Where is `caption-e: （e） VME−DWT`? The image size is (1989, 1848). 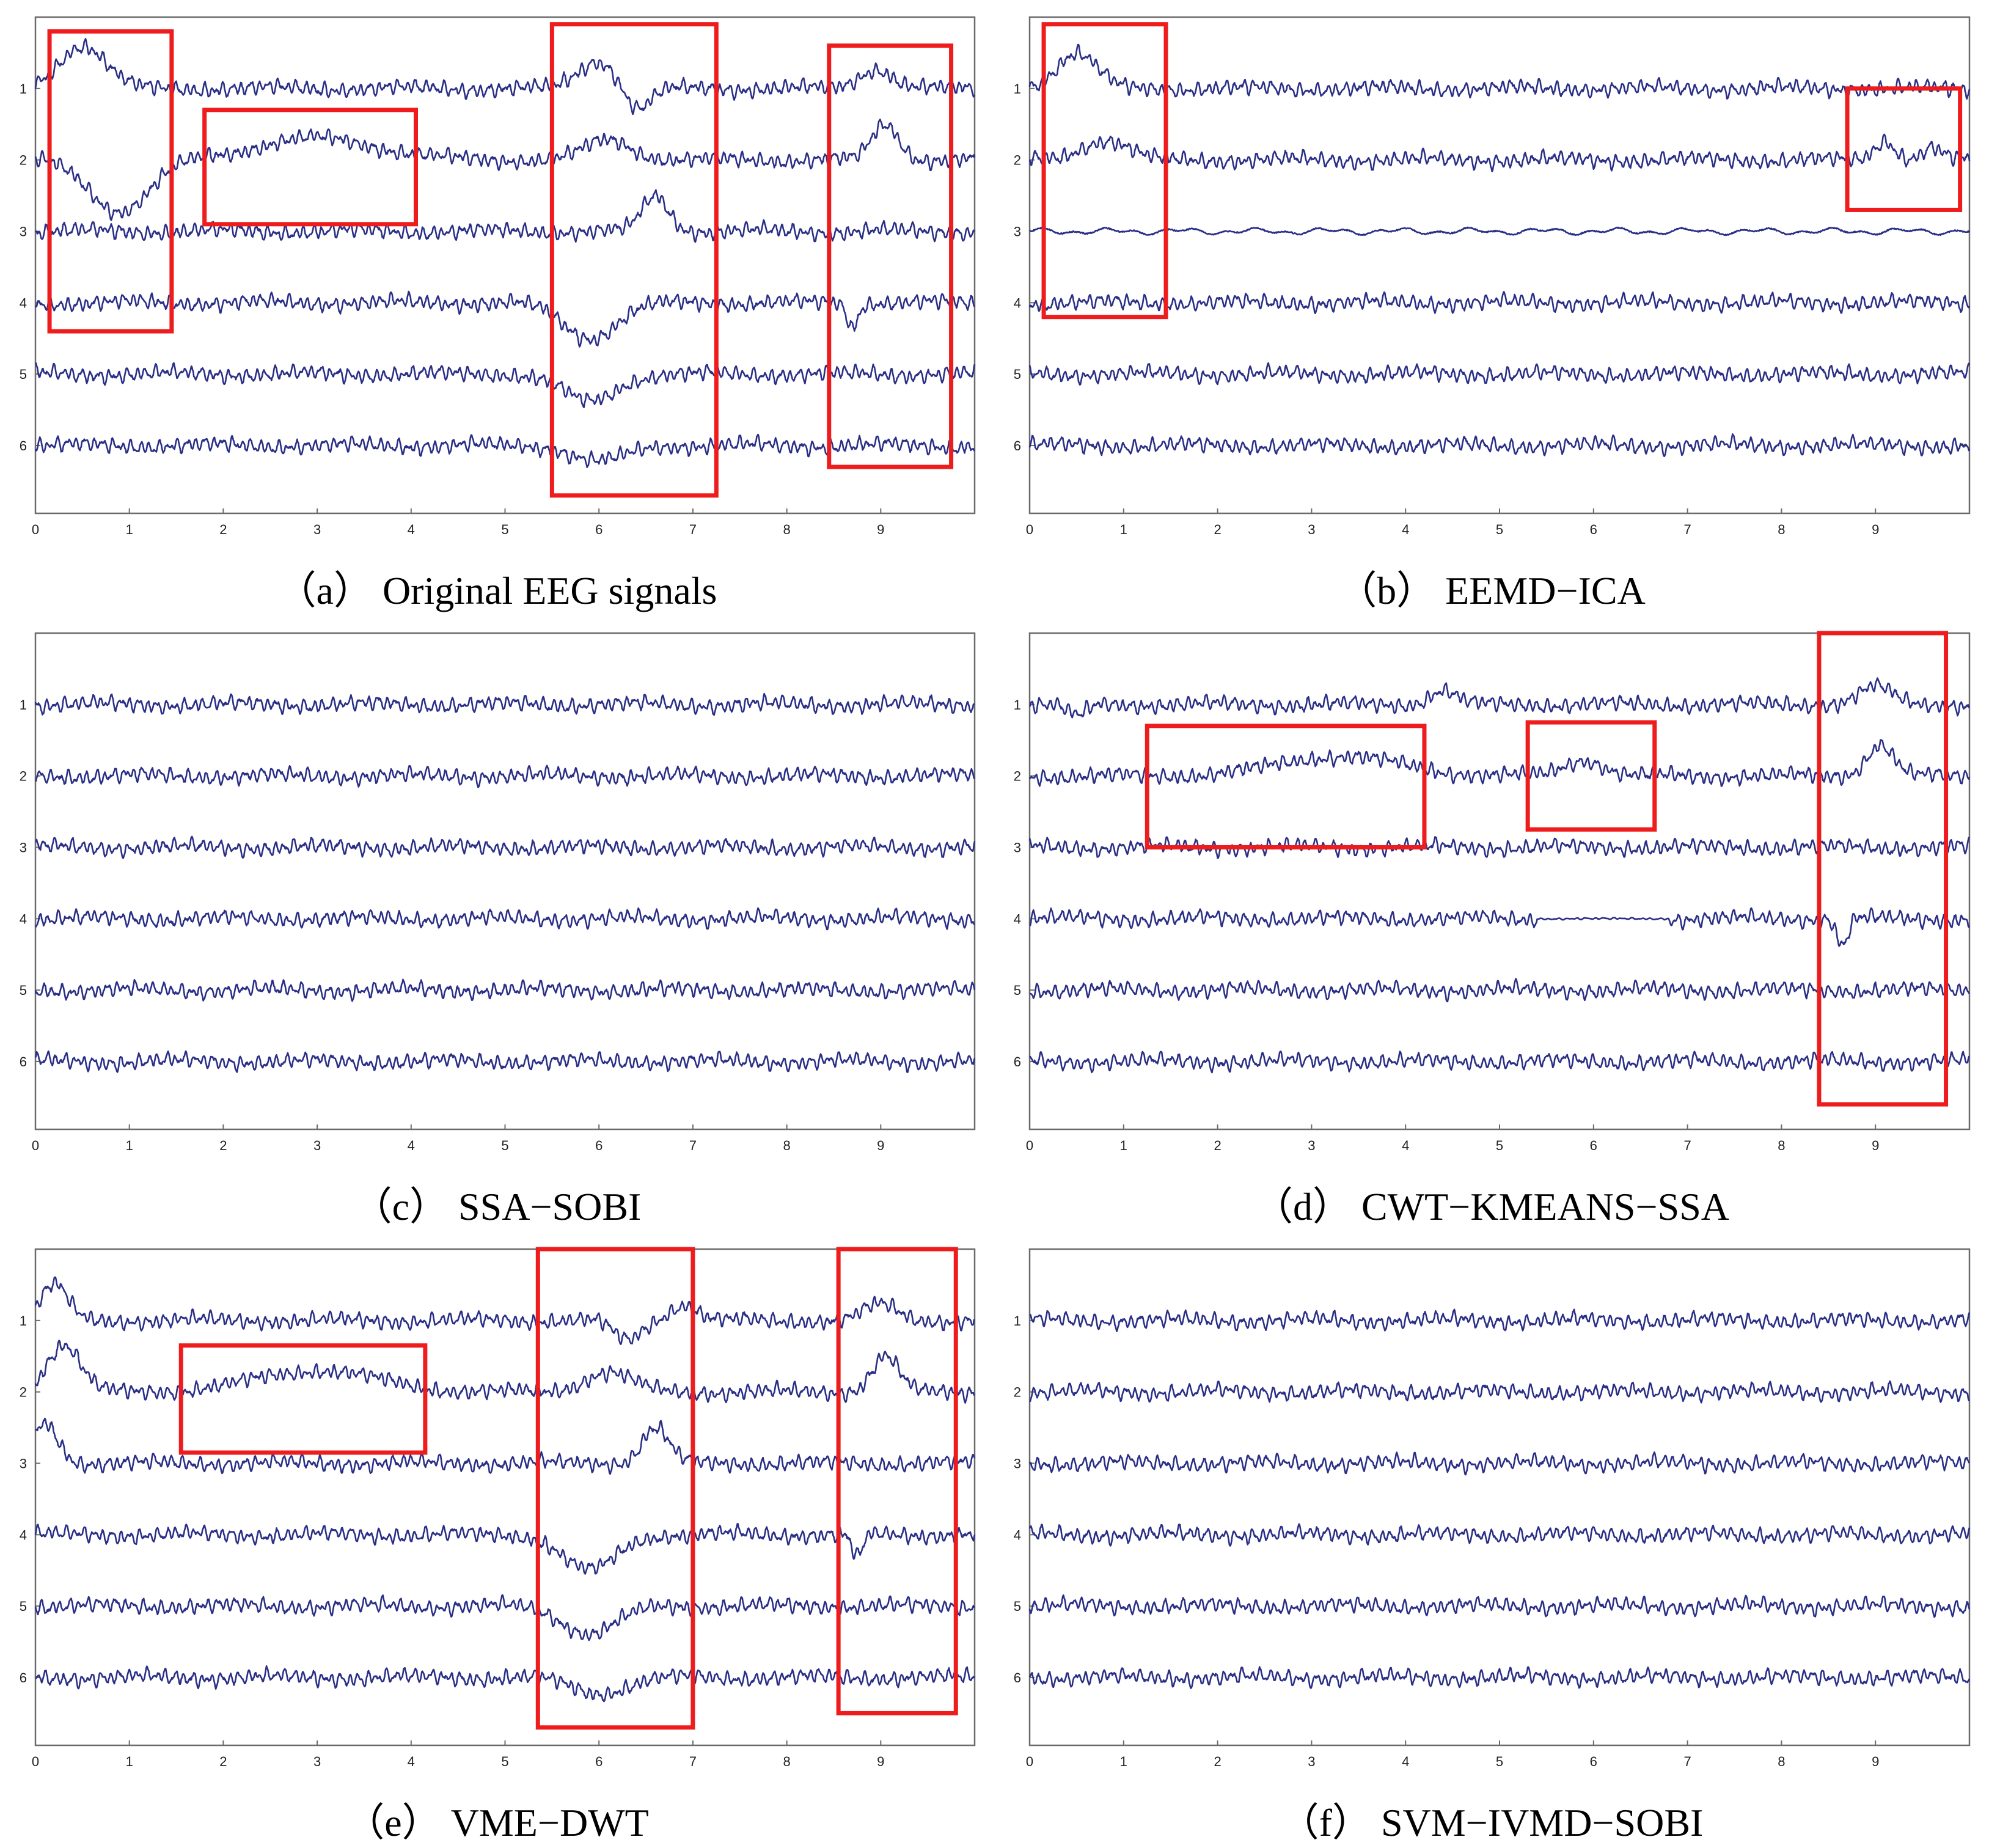
caption-e: （e） VME−DWT is located at coordinates (497, 1823).